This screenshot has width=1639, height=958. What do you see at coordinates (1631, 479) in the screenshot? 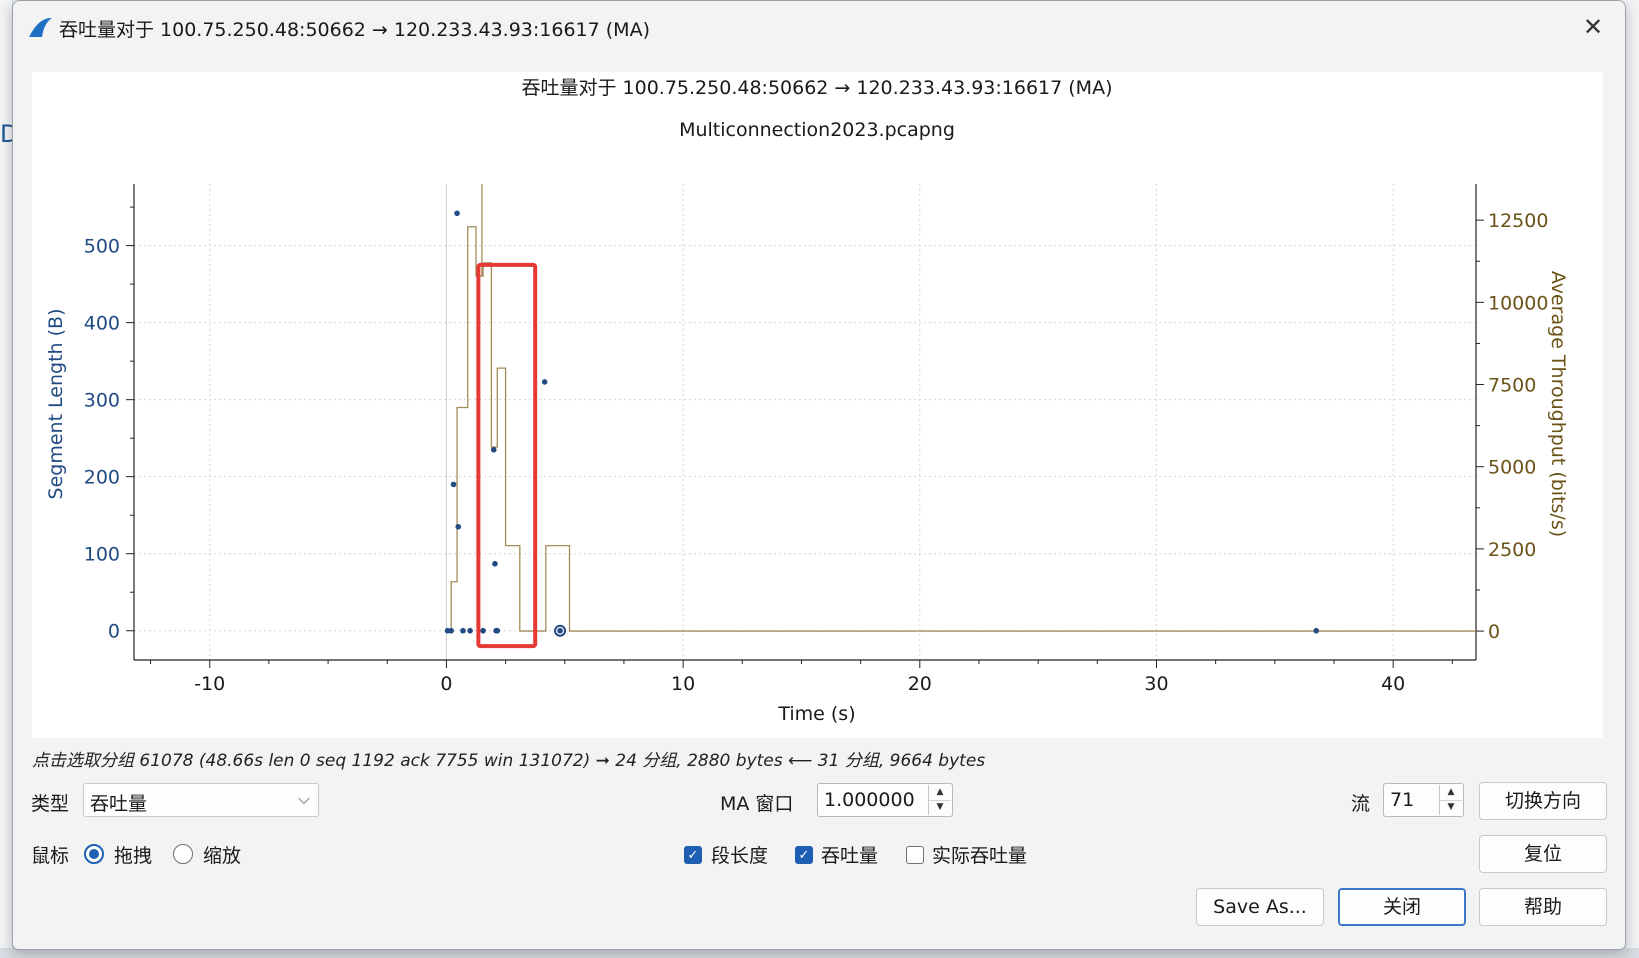
I see `background-window-right` at bounding box center [1631, 479].